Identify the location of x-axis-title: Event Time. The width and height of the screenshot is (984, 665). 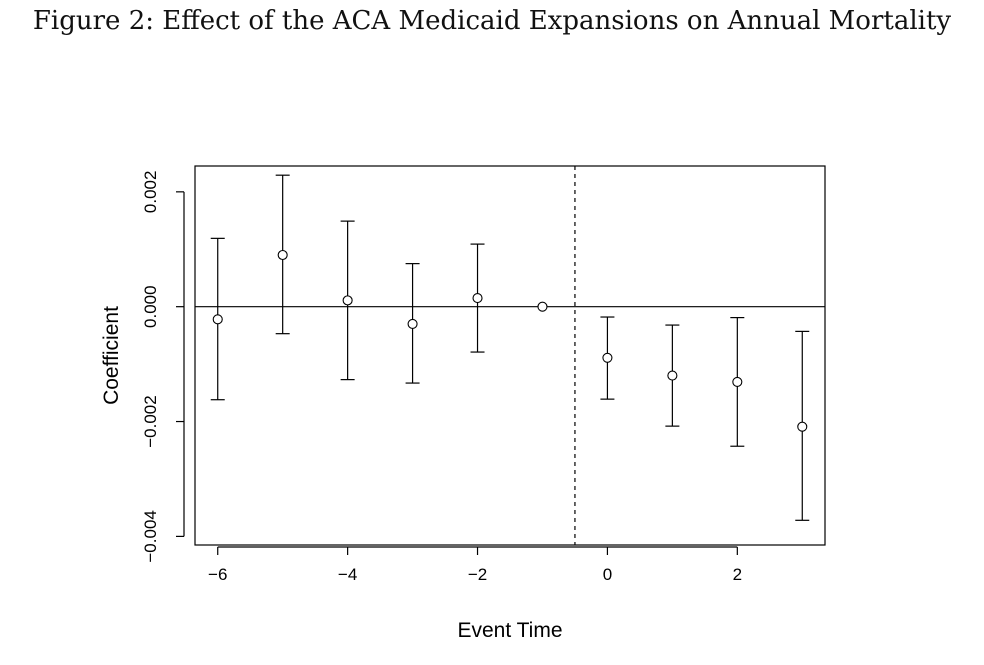
(509, 630).